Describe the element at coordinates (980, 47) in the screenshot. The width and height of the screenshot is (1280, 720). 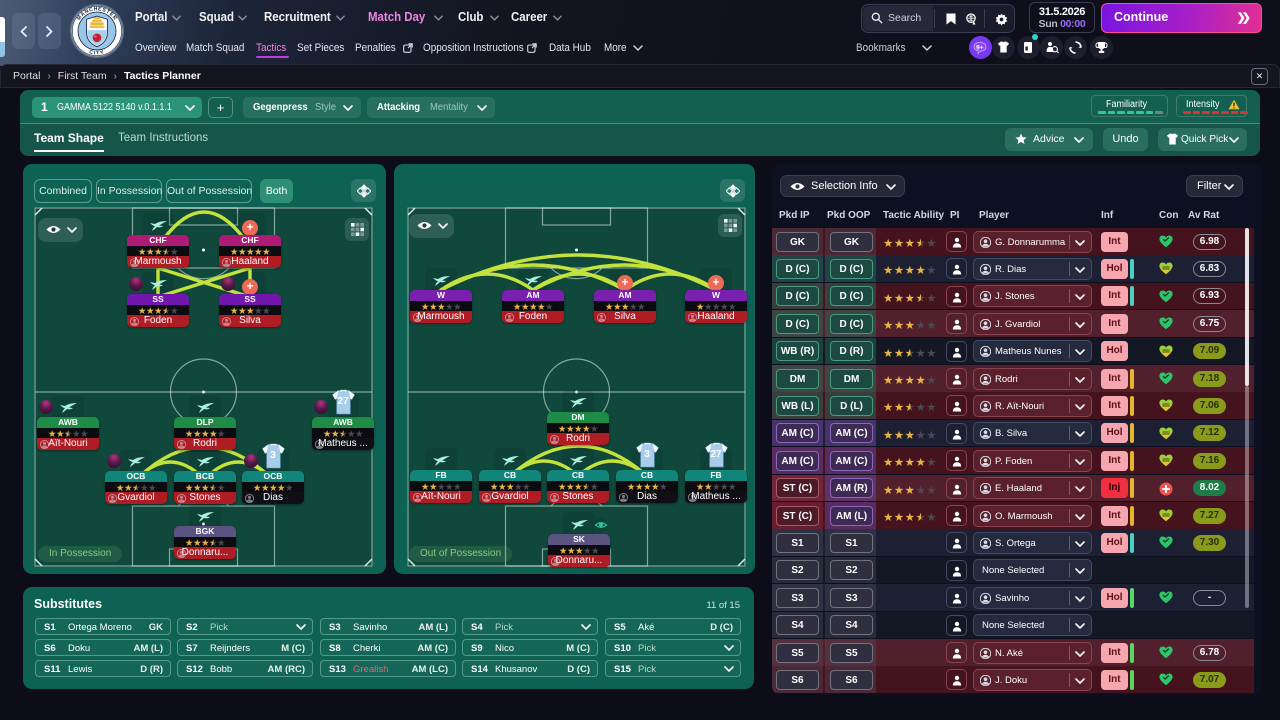
I see `svg-text: 9+` at that location.